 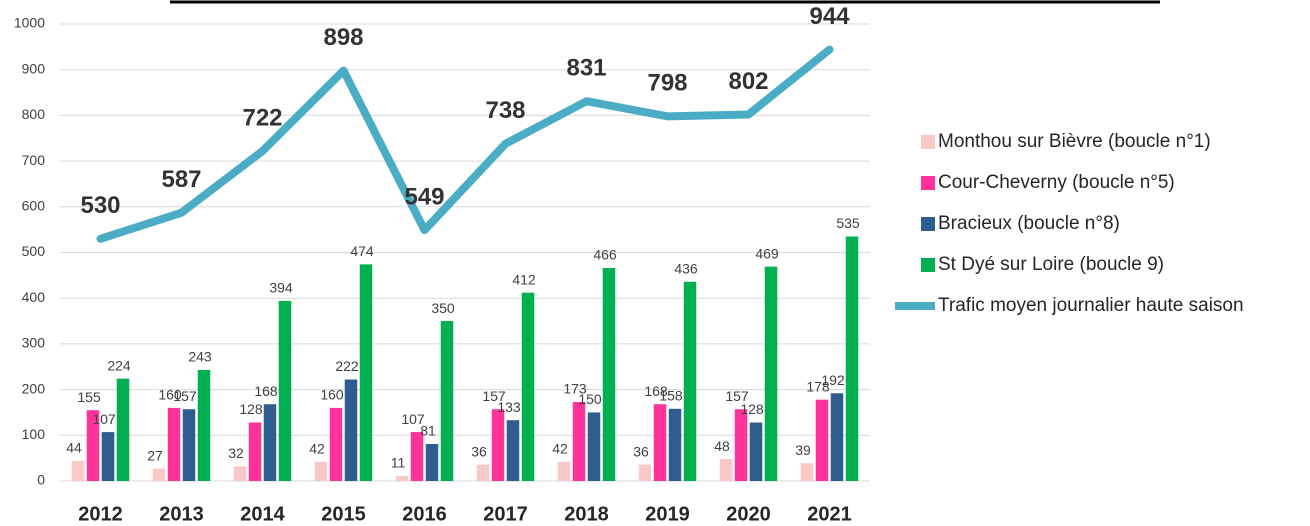 What do you see at coordinates (767, 253) in the screenshot?
I see `bar-value-label: 469` at bounding box center [767, 253].